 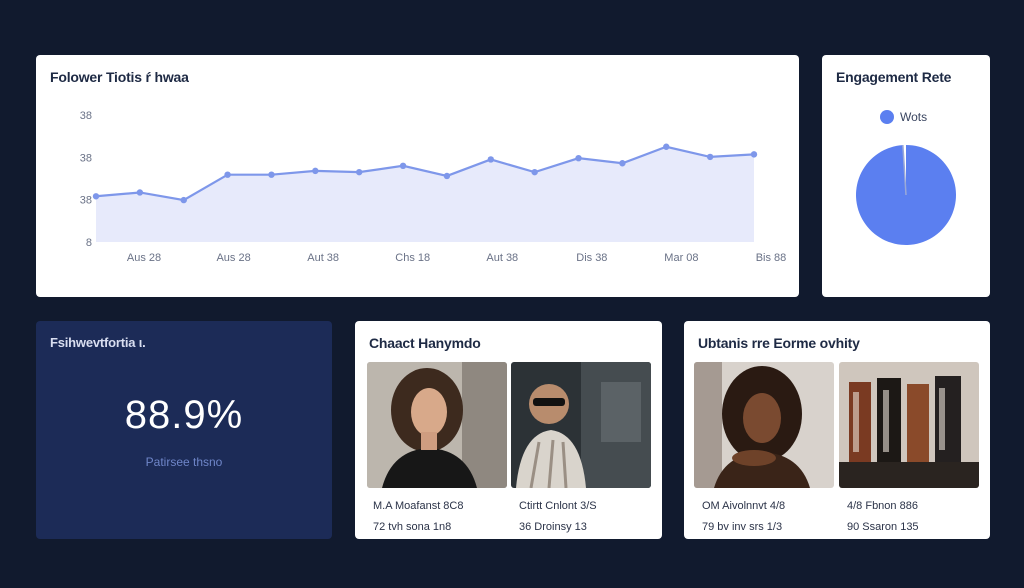 I want to click on community-item-1-line2: 79 bv inv srs 1/3, so click(x=742, y=527).